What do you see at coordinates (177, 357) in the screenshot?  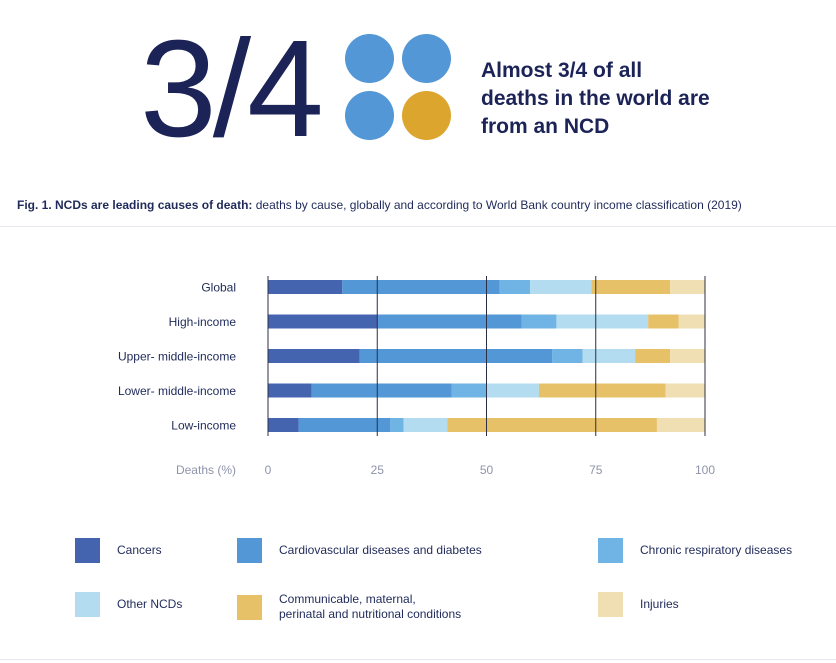 I see `category-label: Upper- middle-income` at bounding box center [177, 357].